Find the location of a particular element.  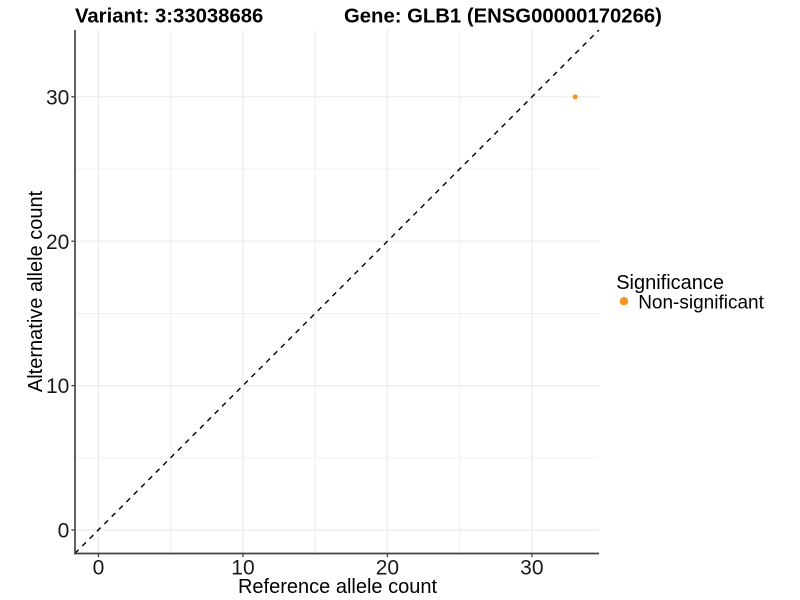

svg-text: Significance is located at coordinates (670, 283).